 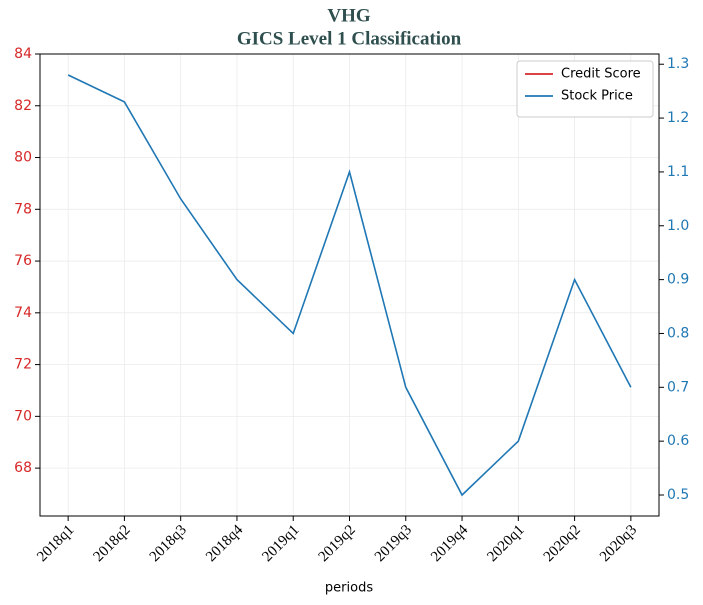 I want to click on y-tick-label: 76, so click(x=23, y=261).